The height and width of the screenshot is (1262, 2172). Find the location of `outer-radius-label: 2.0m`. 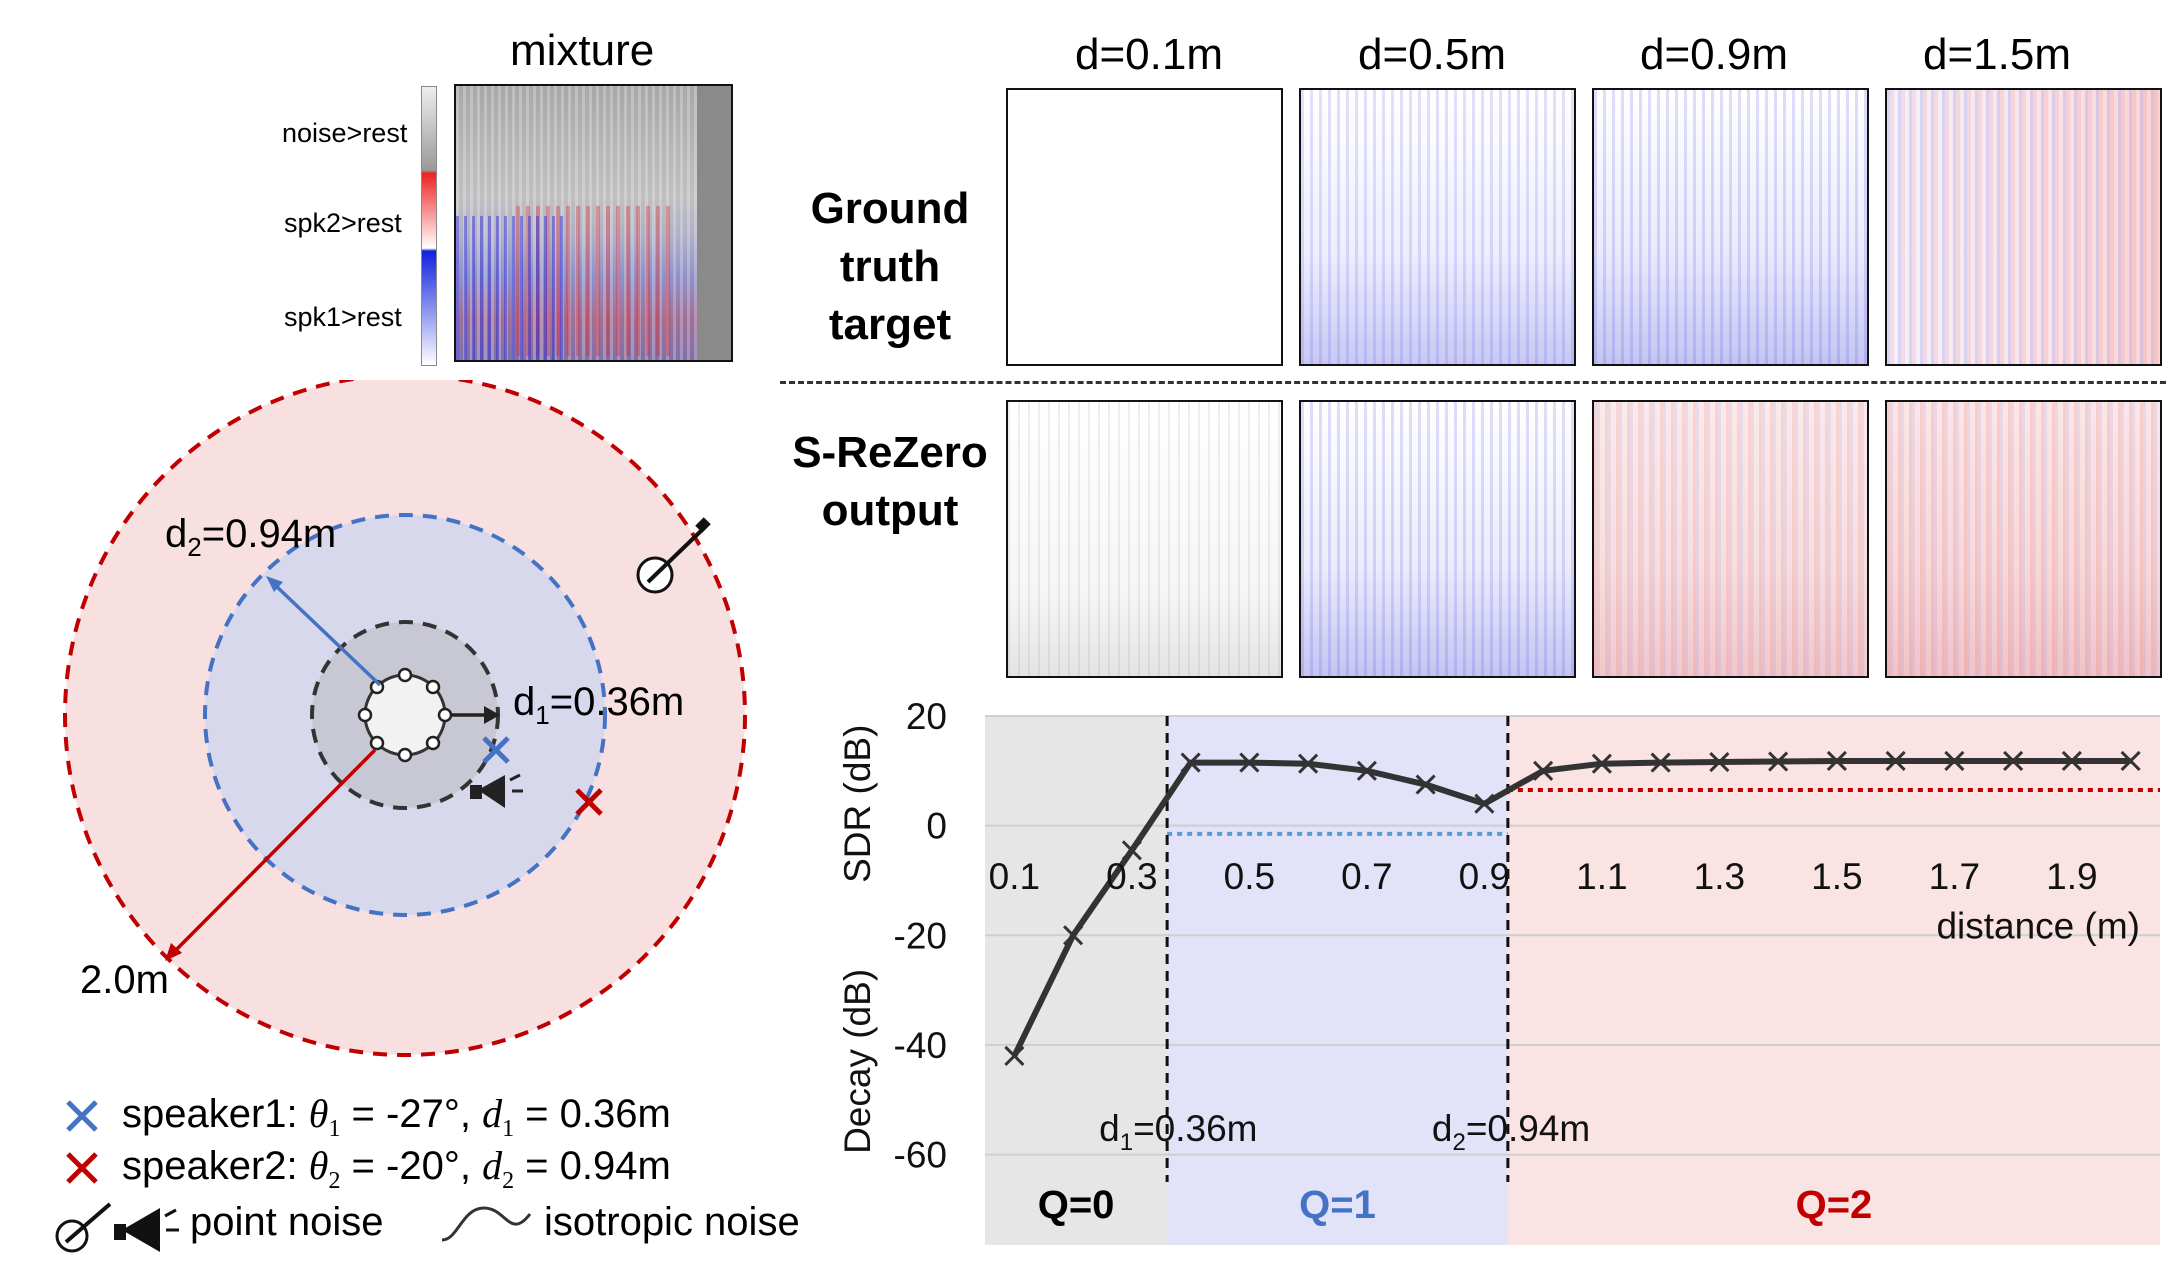

outer-radius-label: 2.0m is located at coordinates (124, 980).